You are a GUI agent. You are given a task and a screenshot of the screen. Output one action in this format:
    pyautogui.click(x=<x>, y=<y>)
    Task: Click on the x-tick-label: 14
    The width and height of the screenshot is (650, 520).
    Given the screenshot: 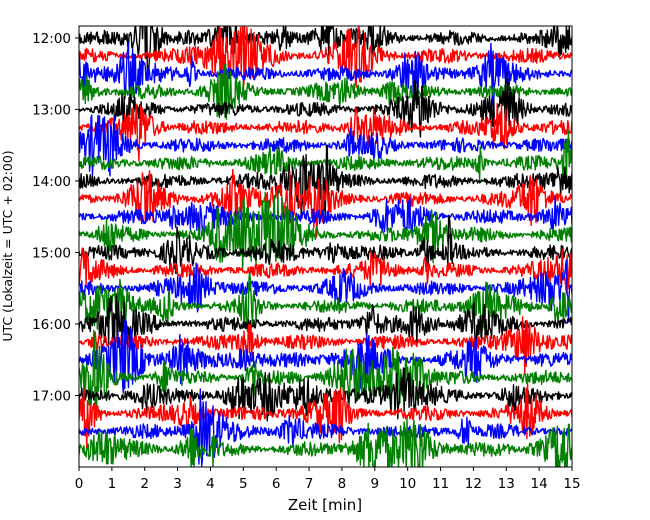 What is the action you would take?
    pyautogui.click(x=539, y=484)
    